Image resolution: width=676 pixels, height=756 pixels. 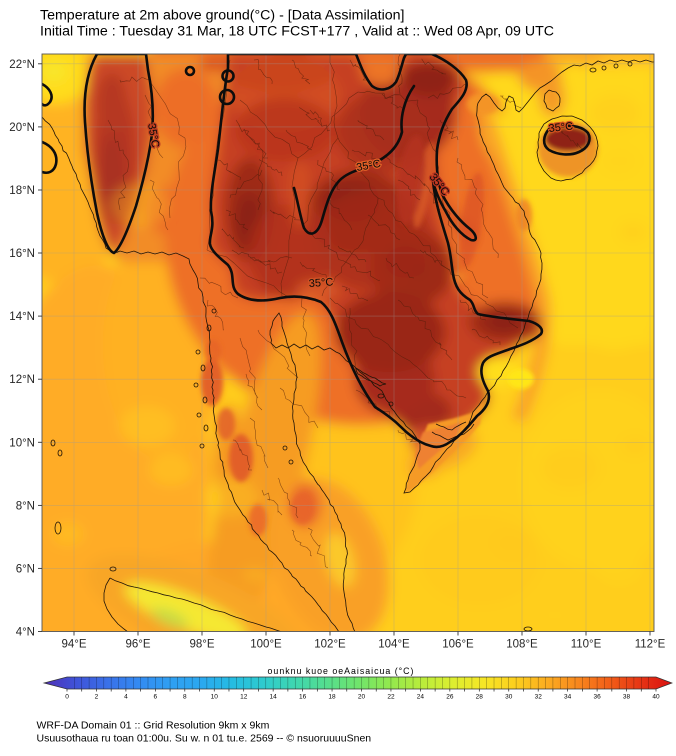 What do you see at coordinates (332, 697) in the screenshot?
I see `svg-text: 18` at bounding box center [332, 697].